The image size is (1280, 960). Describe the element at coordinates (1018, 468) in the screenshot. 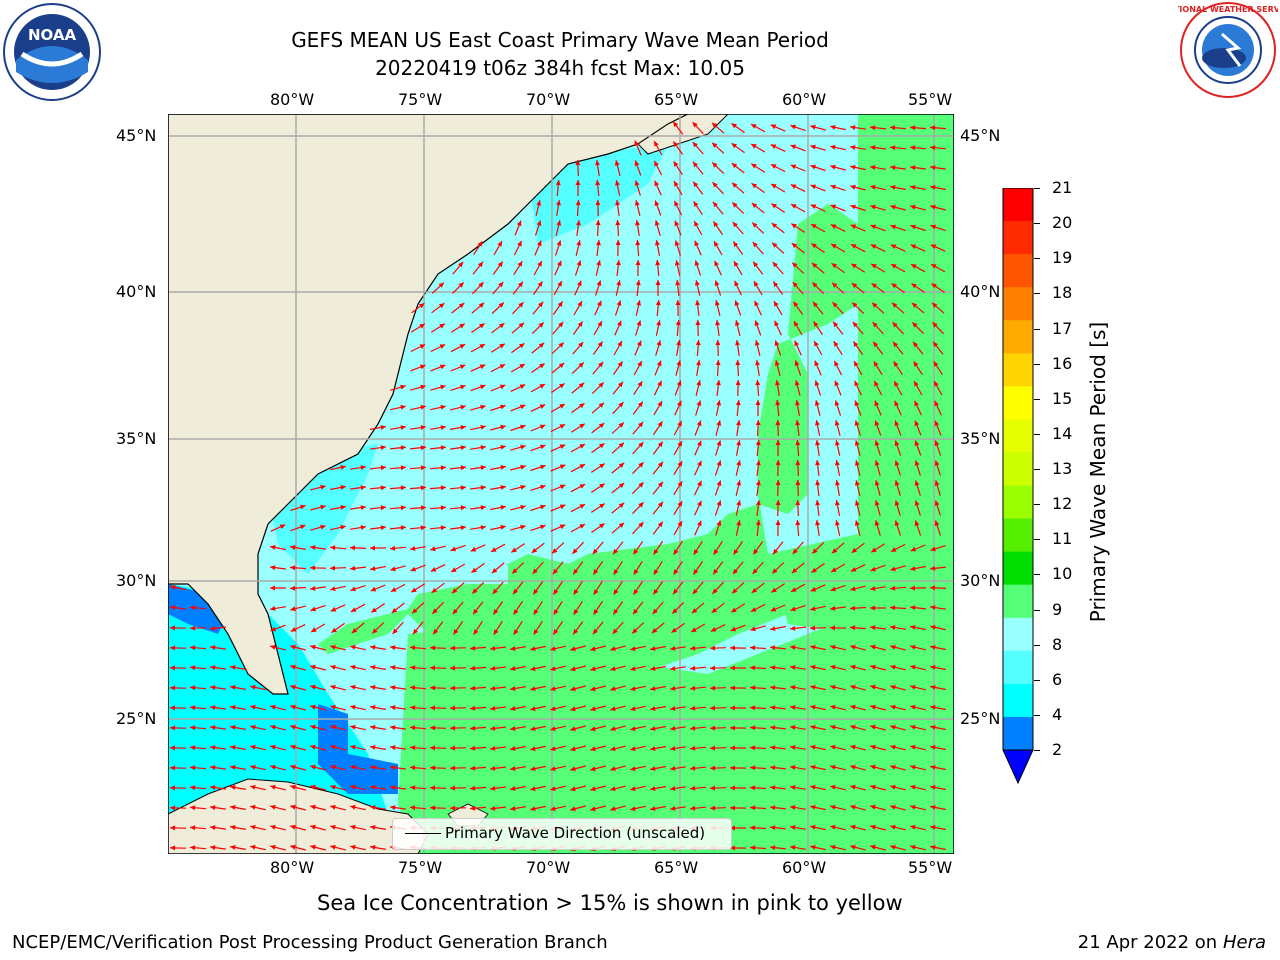

I see `colorbar-frame` at that location.